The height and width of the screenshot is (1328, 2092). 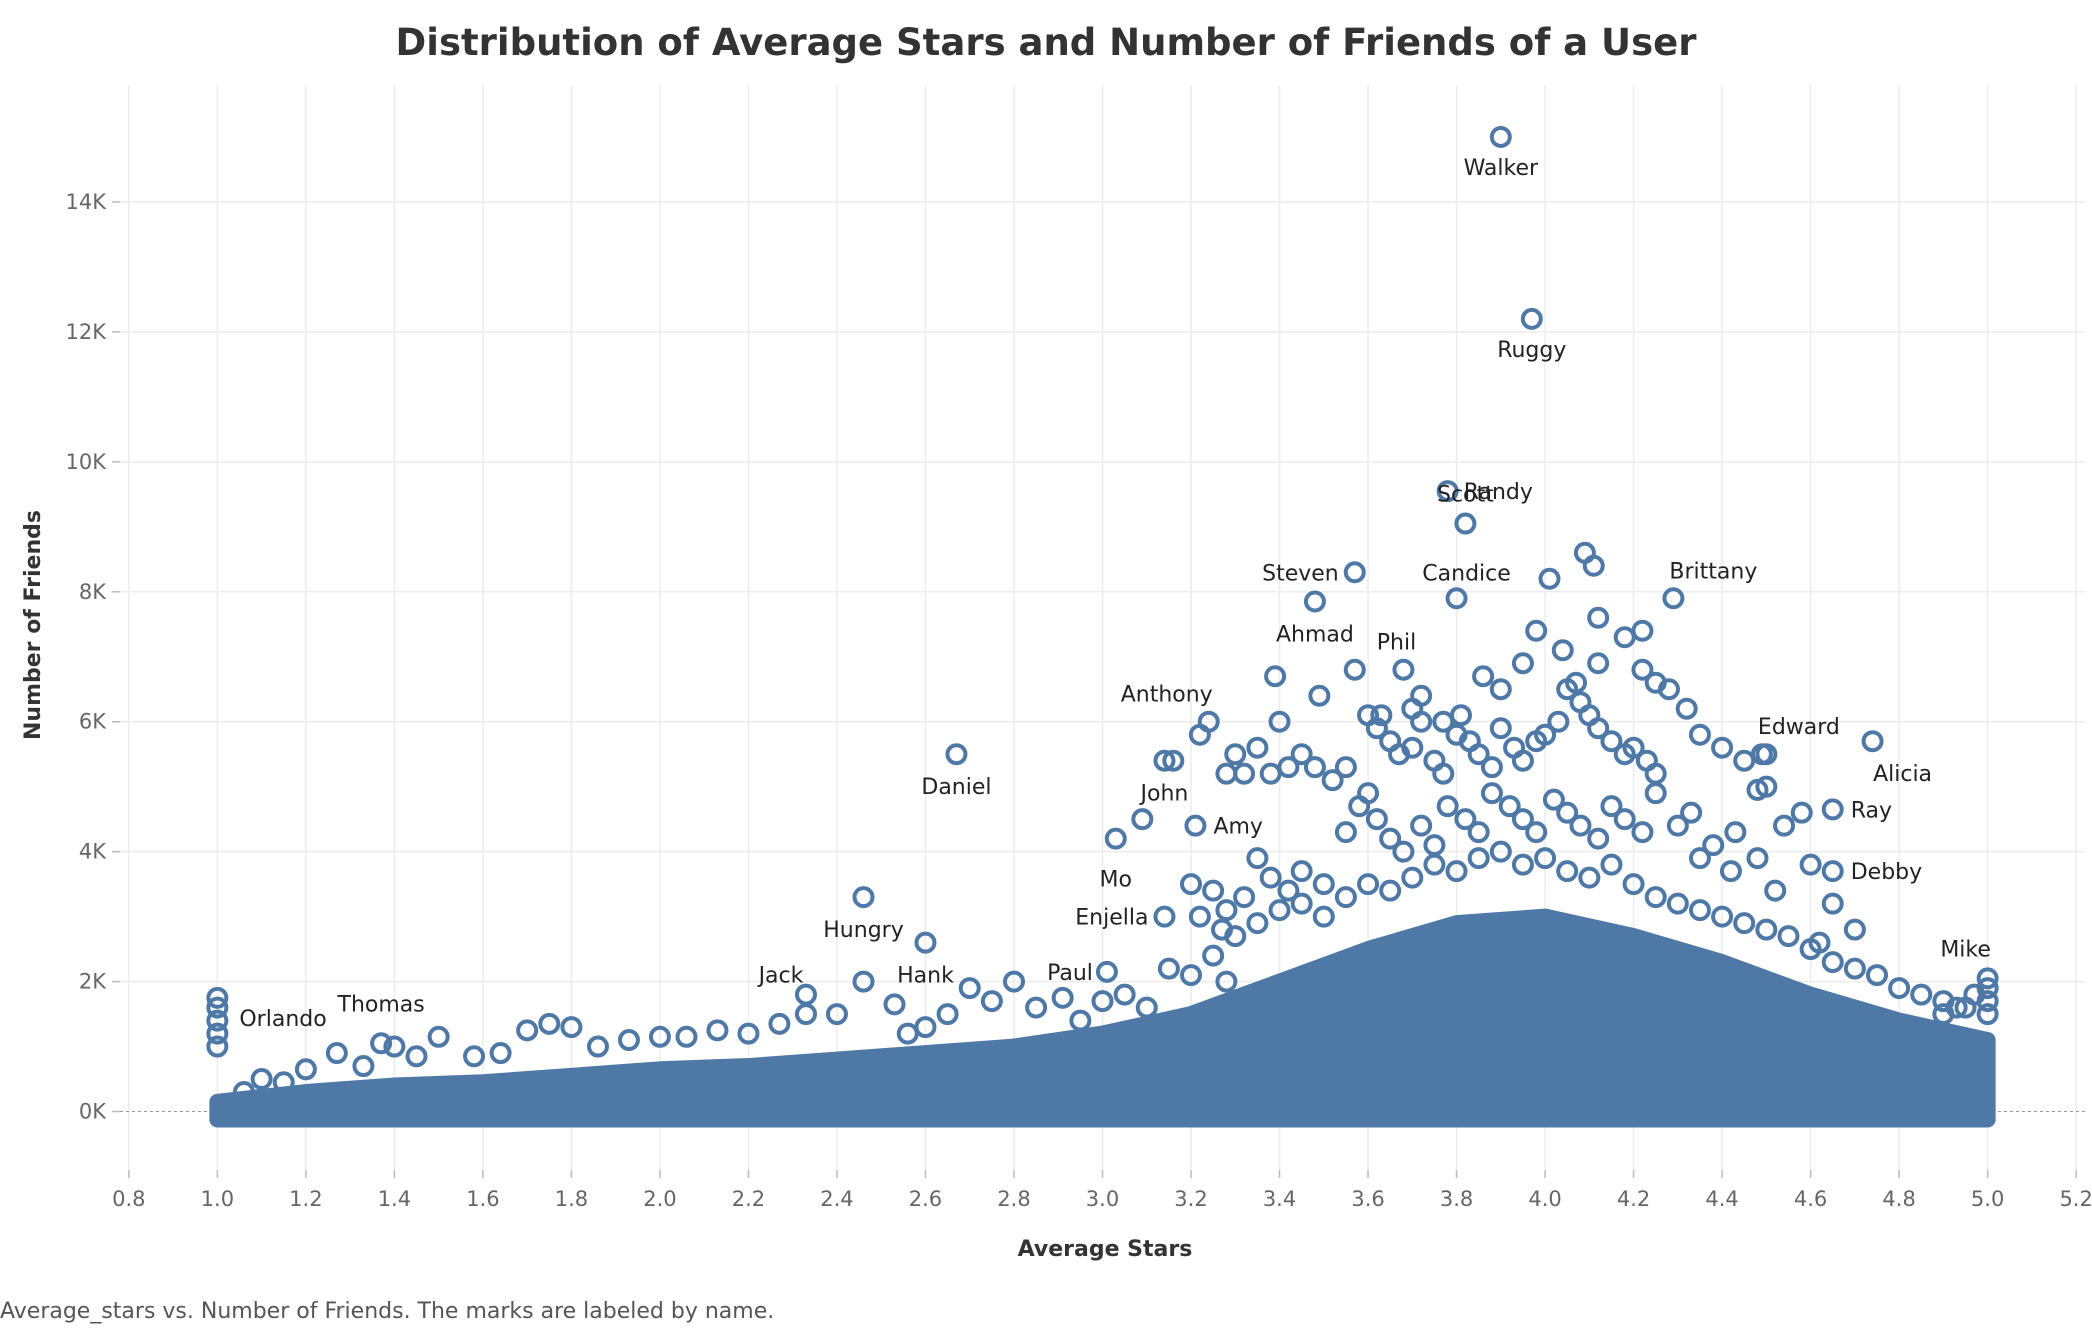 I want to click on y-tick-label: 6K, so click(x=93, y=722).